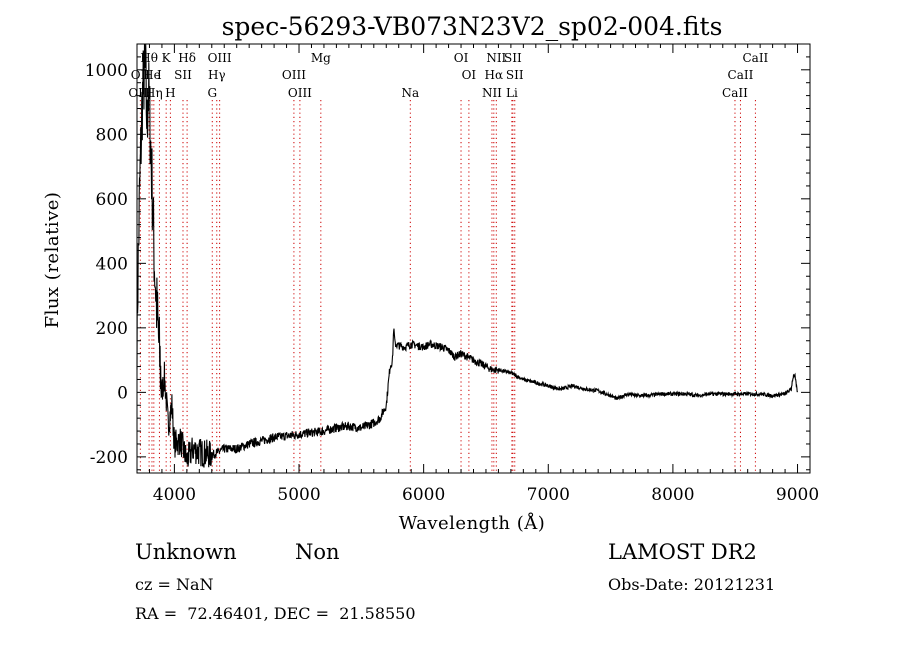 The height and width of the screenshot is (650, 900). Describe the element at coordinates (692, 584) in the screenshot. I see `observation-date: Obs-Date: 20121231` at that location.